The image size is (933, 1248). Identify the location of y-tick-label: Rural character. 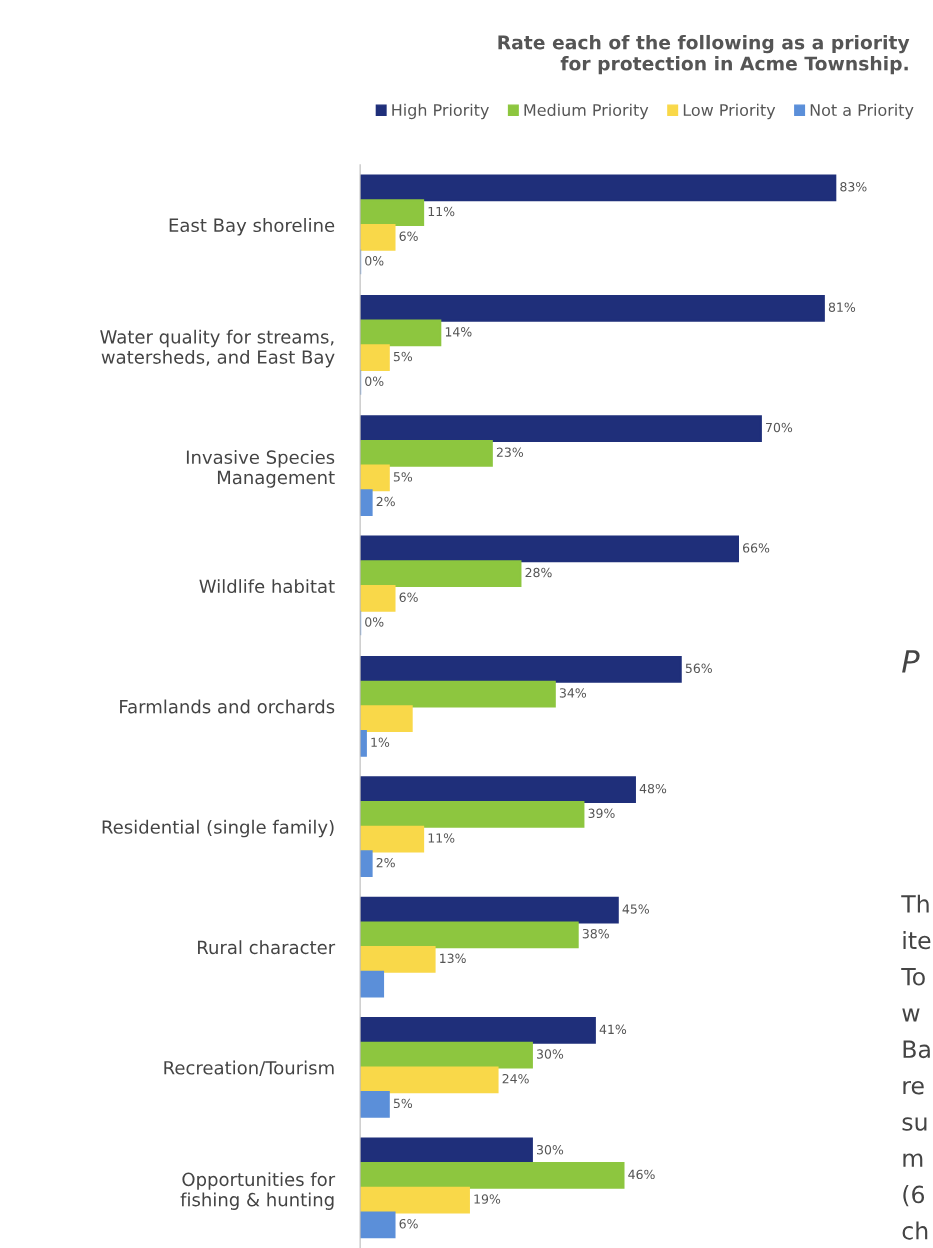
(267, 947).